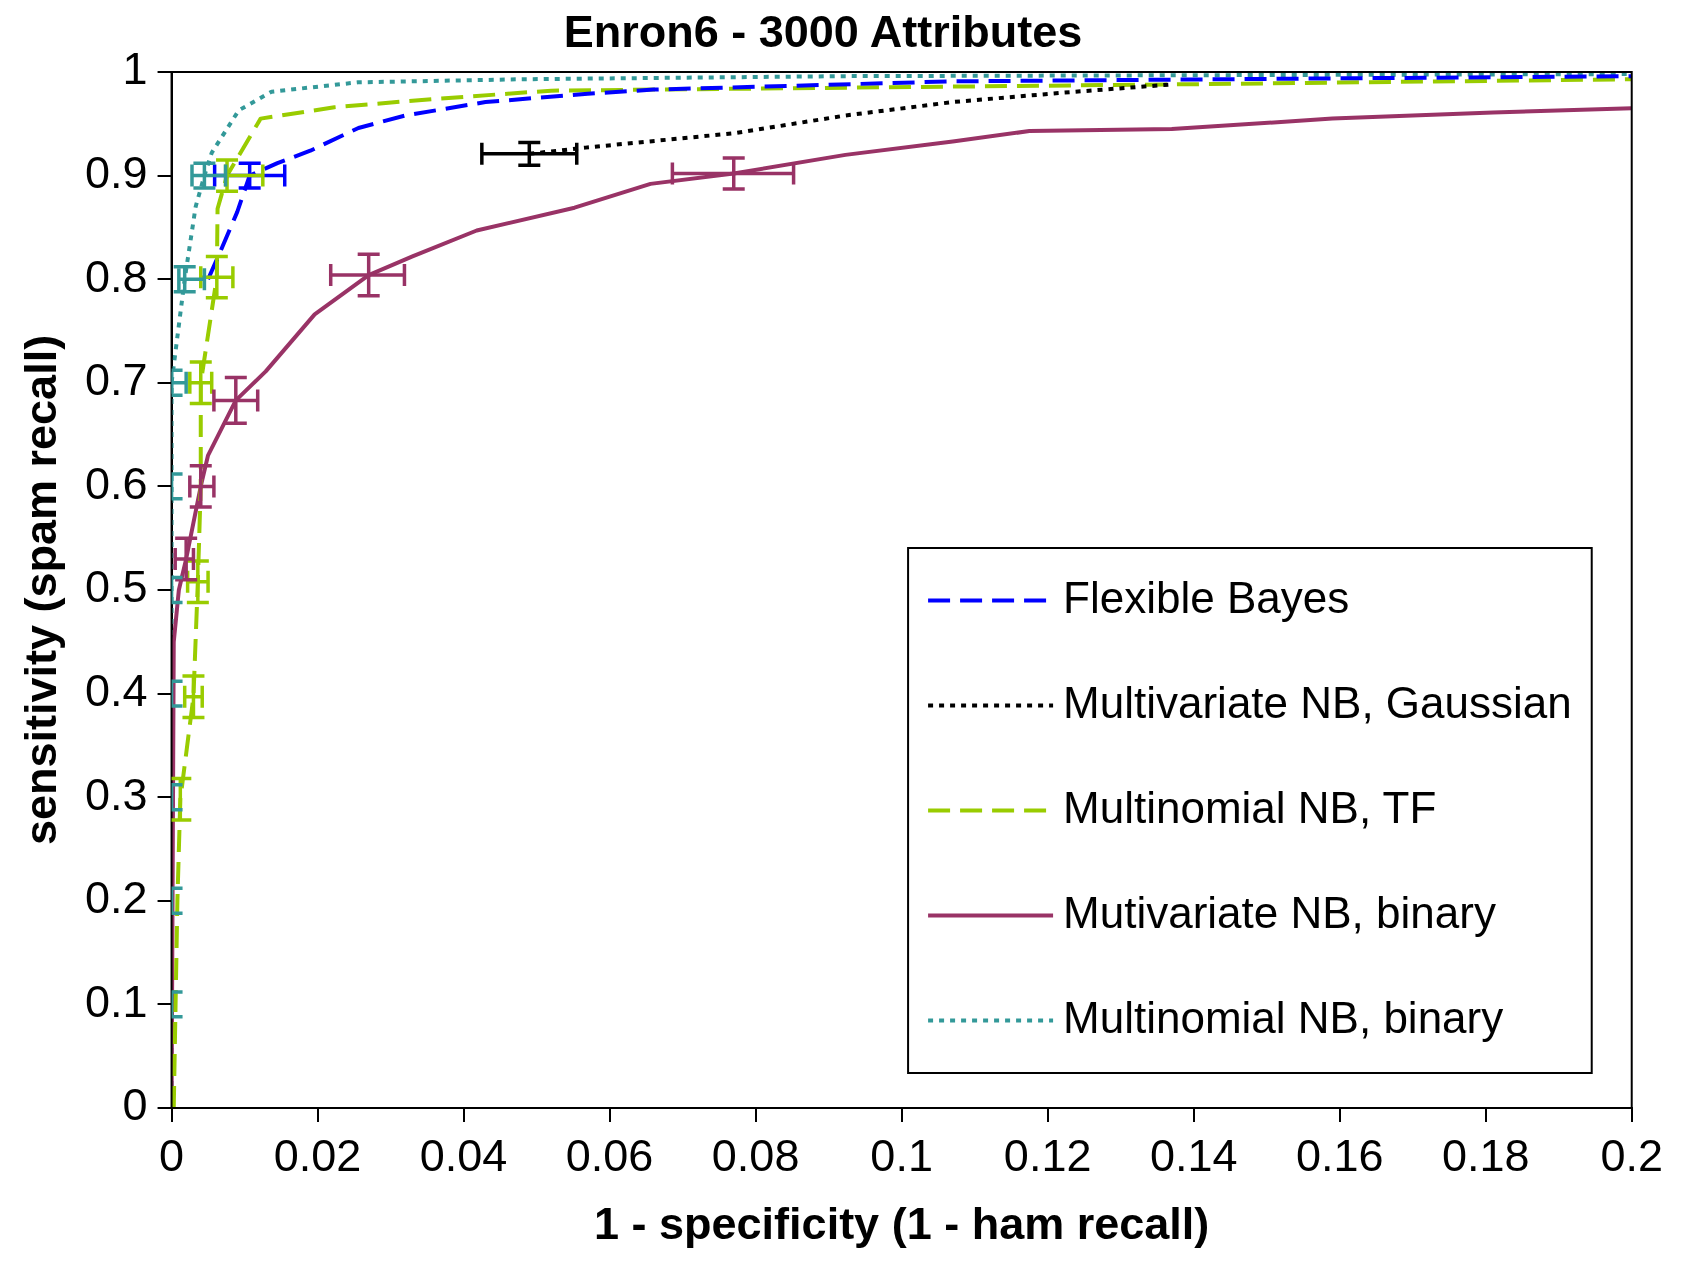  Describe the element at coordinates (116, 380) in the screenshot. I see `y-tick-label: 0.7` at that location.